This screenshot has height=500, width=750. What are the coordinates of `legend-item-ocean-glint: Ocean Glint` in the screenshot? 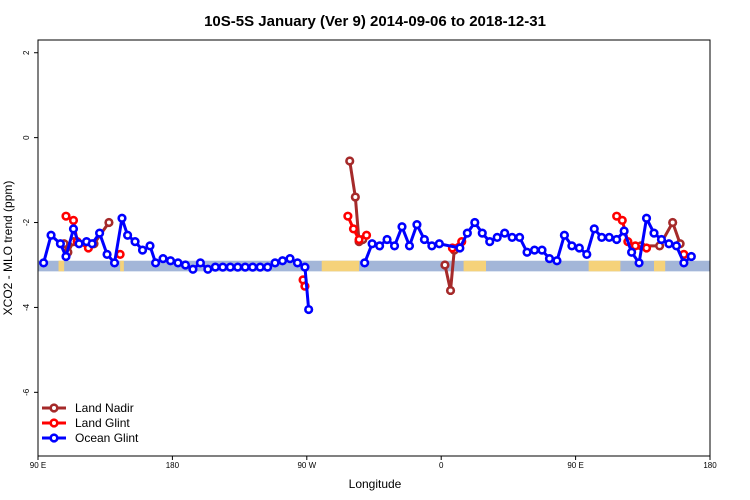 It's located at (90, 438).